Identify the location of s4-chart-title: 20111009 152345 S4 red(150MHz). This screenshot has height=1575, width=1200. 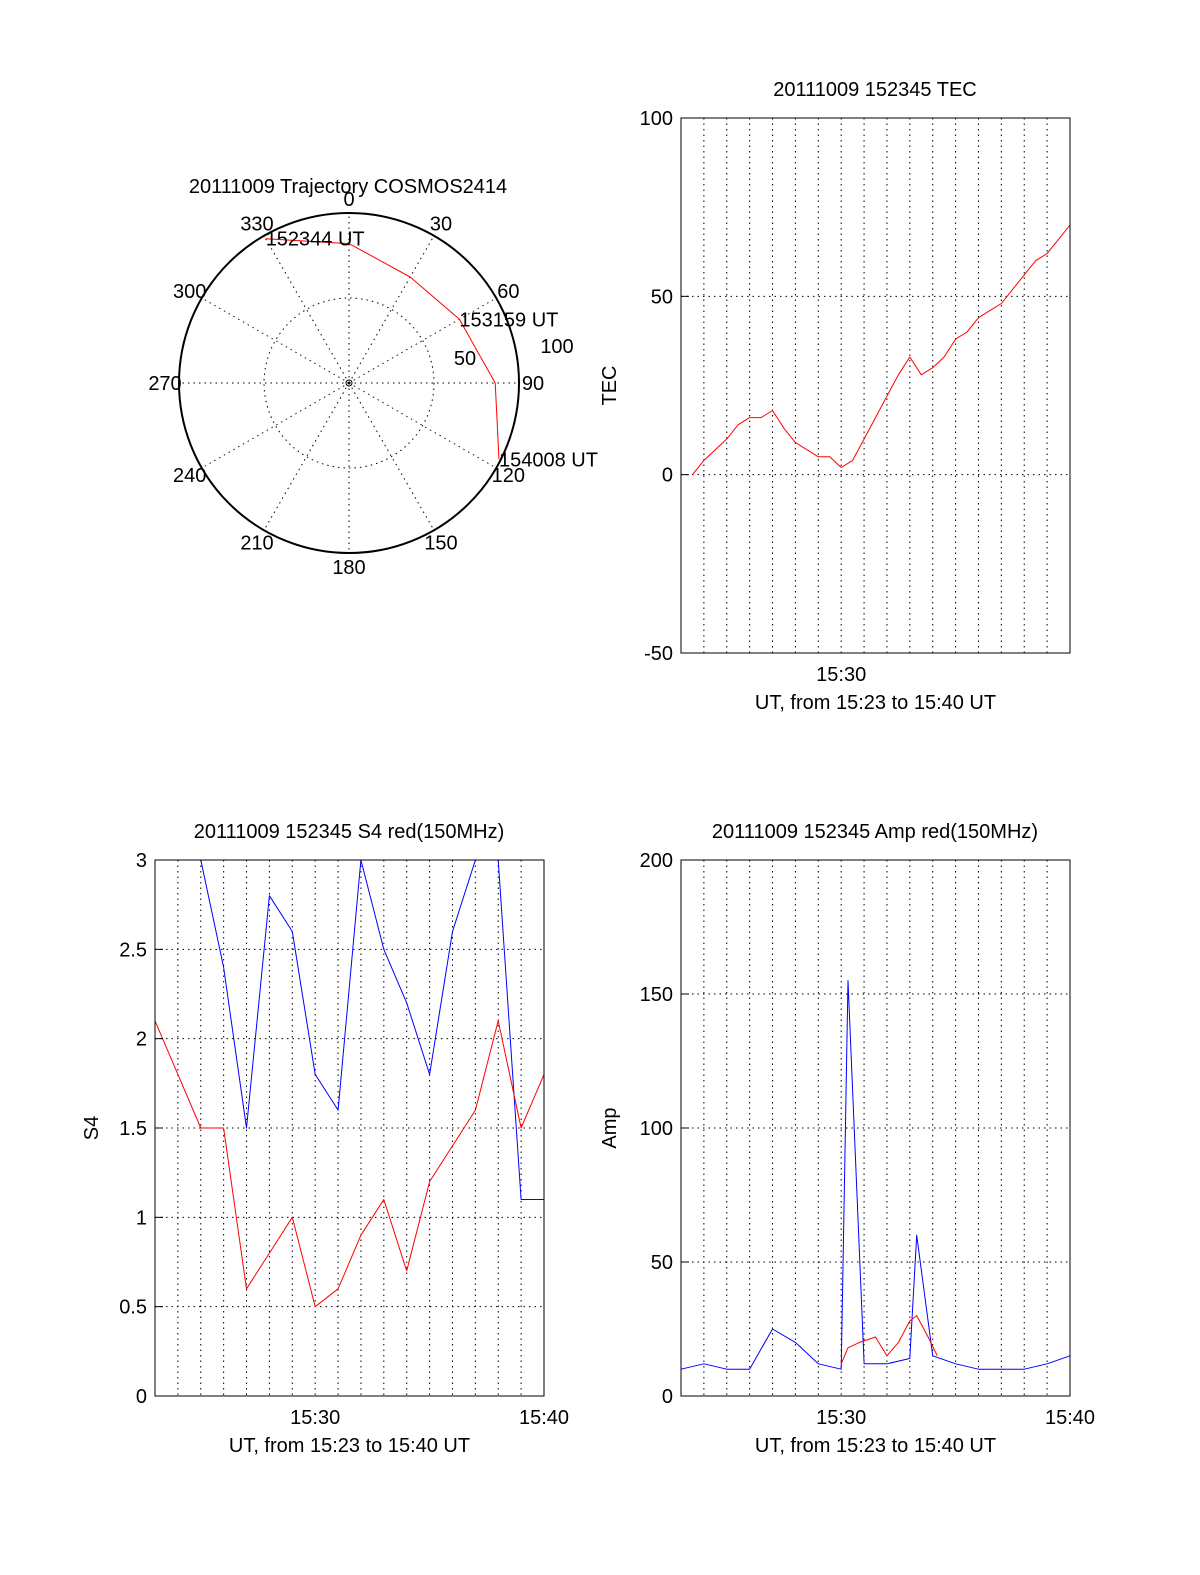
(349, 832).